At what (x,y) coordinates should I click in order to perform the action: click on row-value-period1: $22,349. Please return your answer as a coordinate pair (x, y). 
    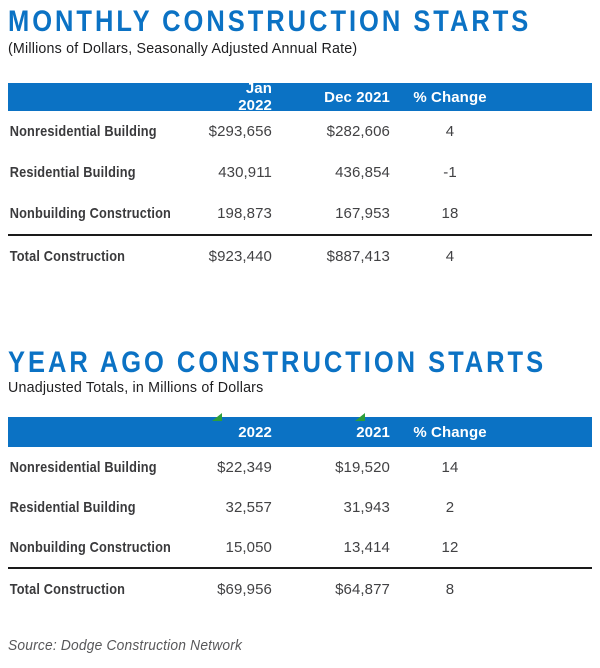
    Looking at the image, I should click on (244, 467).